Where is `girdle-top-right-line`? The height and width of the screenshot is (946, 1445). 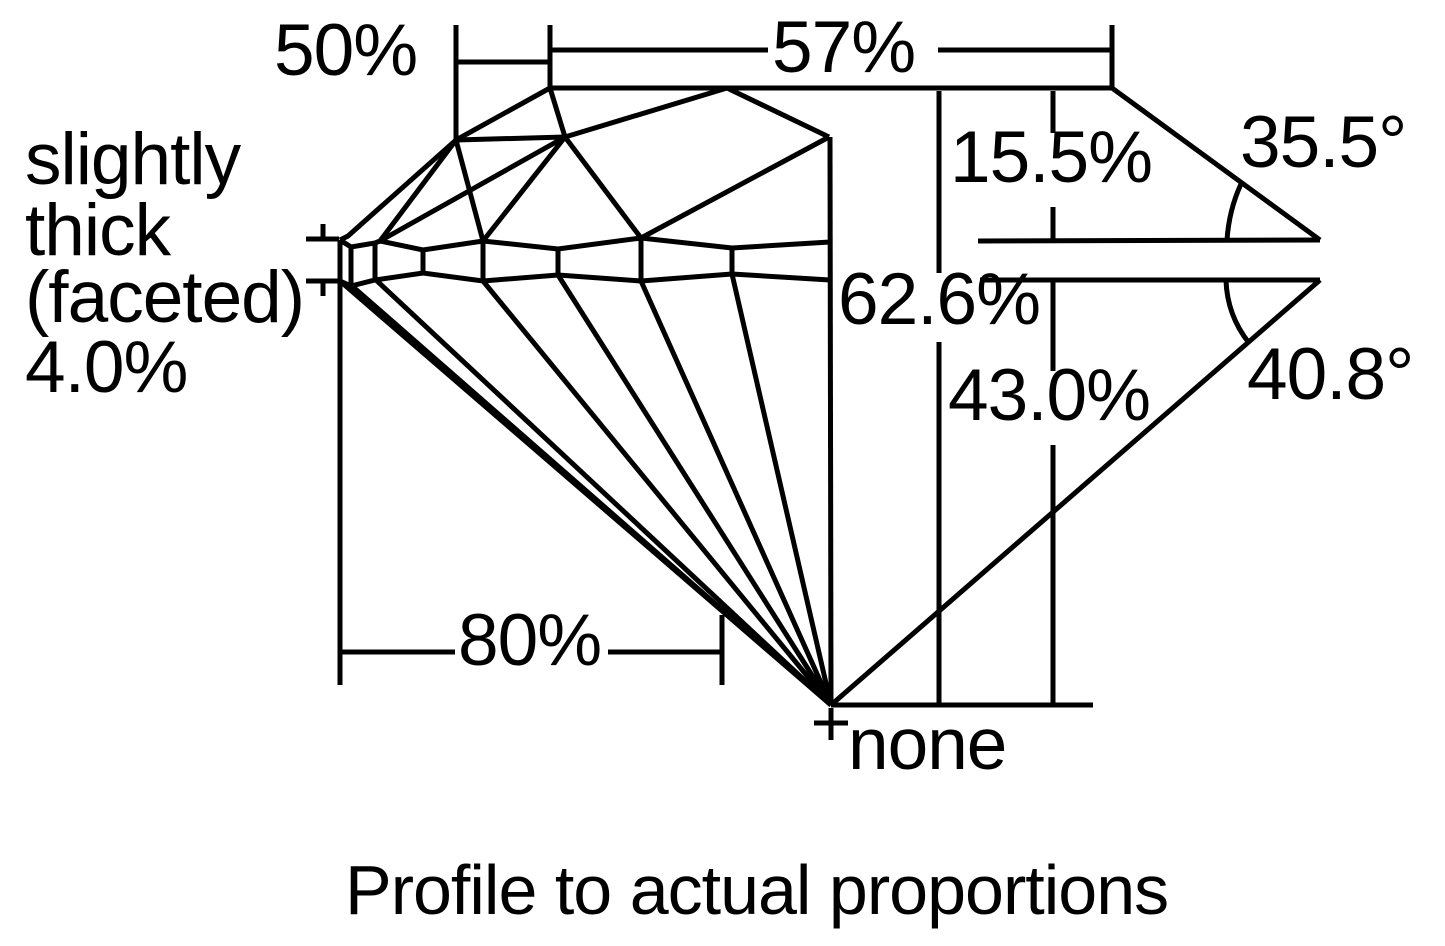
girdle-top-right-line is located at coordinates (1149, 240).